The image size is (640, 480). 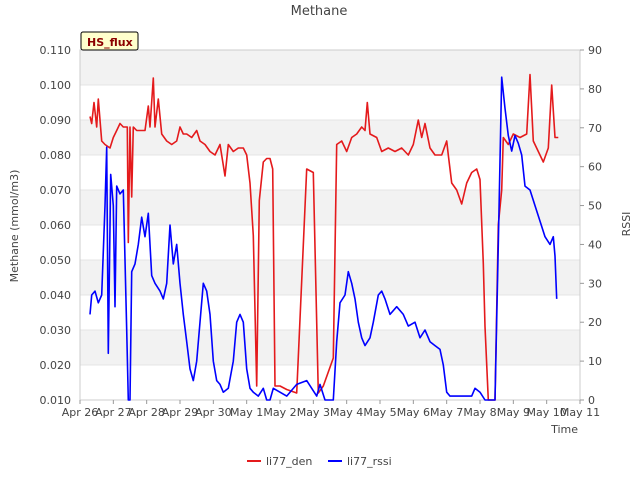 I want to click on y-left-tick-label: 0.020, so click(x=56, y=365).